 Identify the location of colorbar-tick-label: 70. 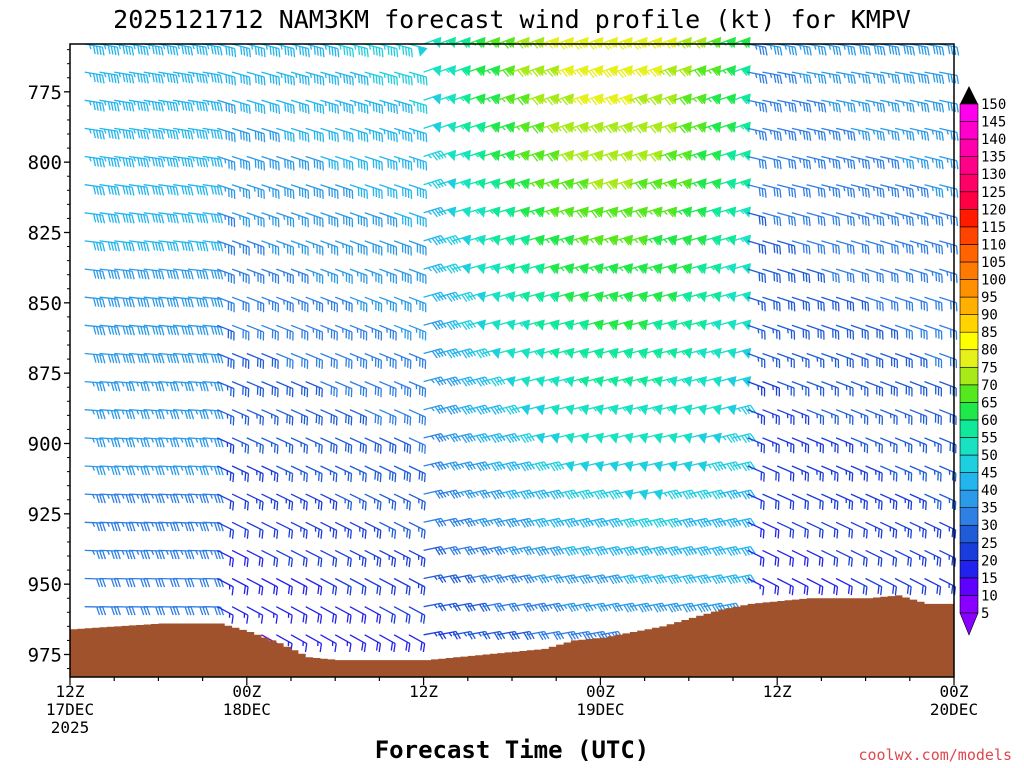
(989, 386).